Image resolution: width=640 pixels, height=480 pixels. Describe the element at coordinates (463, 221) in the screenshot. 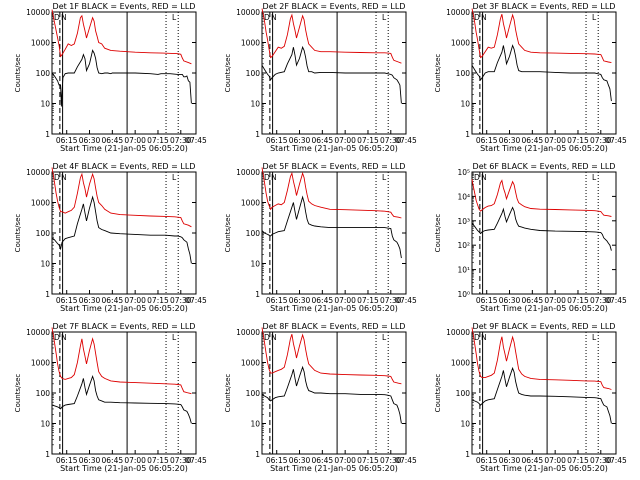

I see `y-tick-label: 10³` at that location.